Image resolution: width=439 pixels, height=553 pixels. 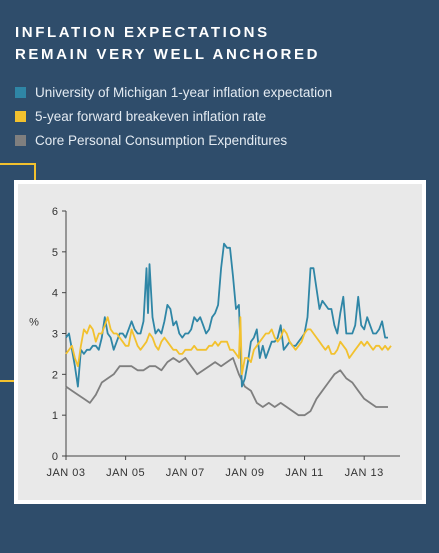 I want to click on x-tick-label: JAN 07, so click(x=185, y=473).